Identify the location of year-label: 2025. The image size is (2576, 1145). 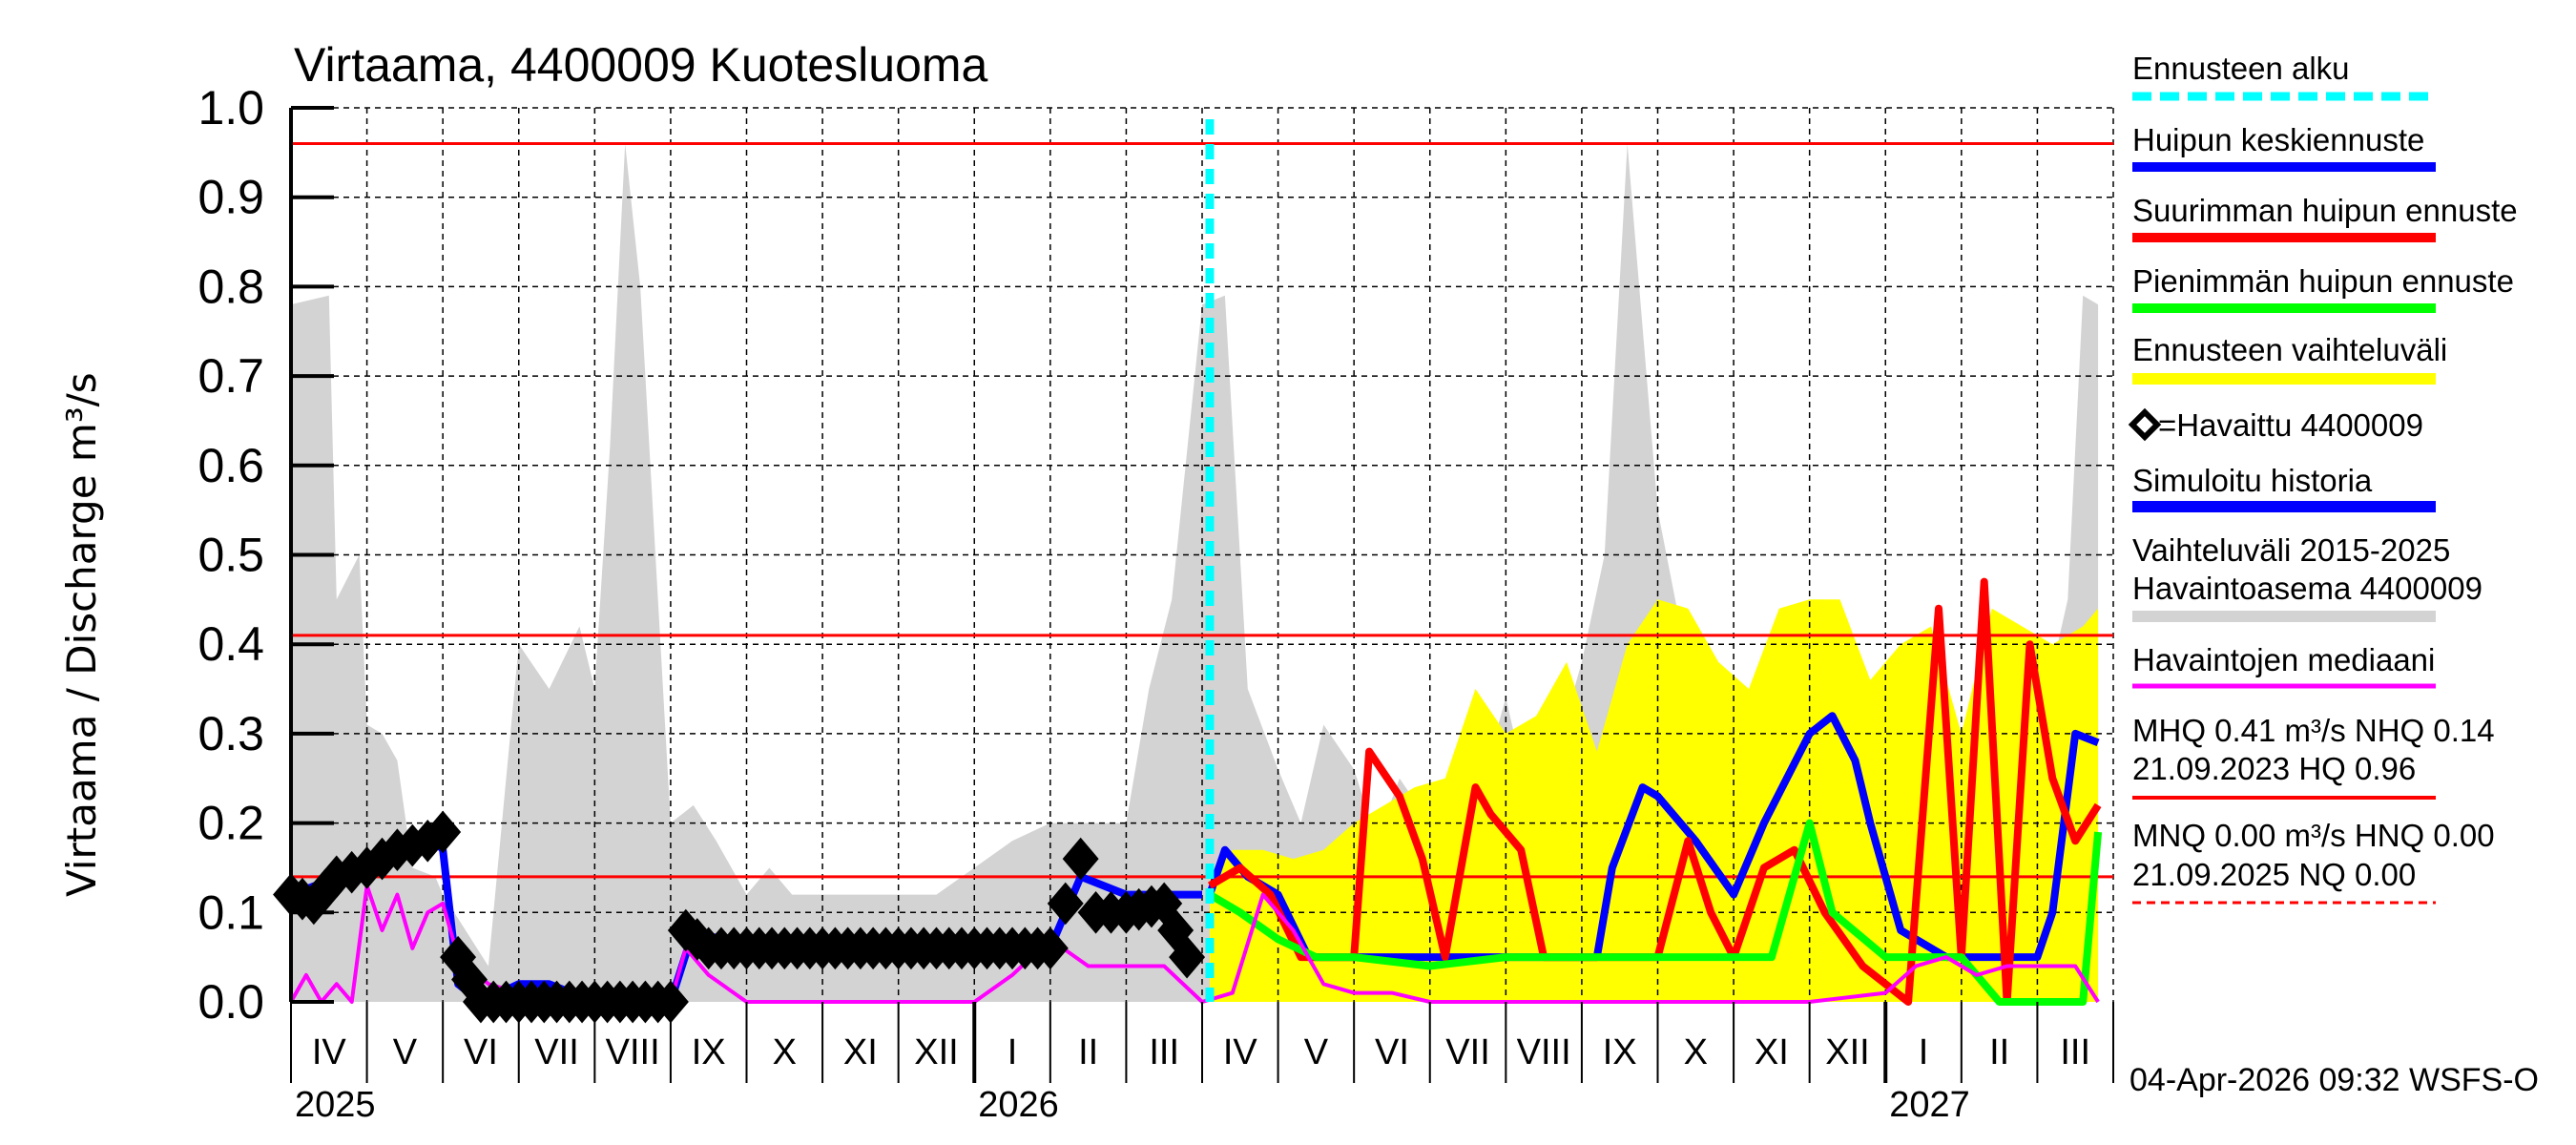
(335, 1105).